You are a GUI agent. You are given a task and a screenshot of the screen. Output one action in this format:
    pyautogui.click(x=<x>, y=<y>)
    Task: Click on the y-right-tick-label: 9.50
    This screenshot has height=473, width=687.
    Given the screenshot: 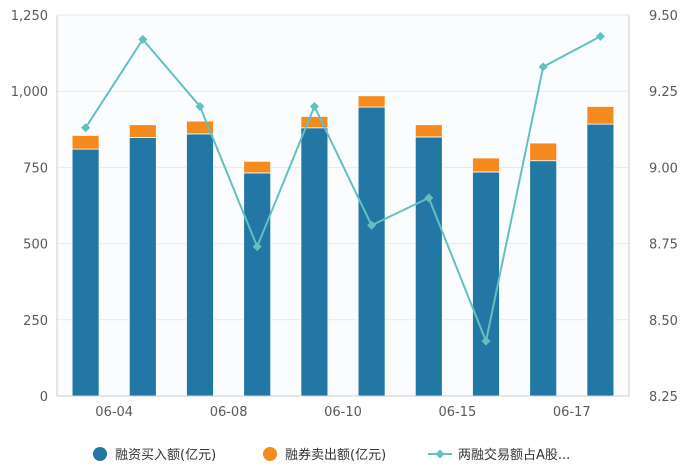 What is the action you would take?
    pyautogui.click(x=663, y=16)
    